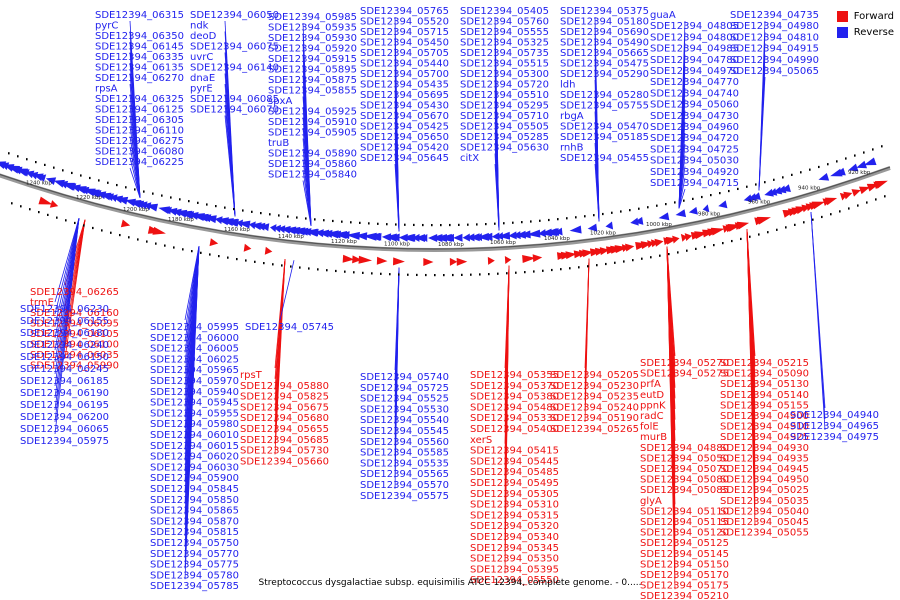 The image size is (900, 600). What do you see at coordinates (514, 548) in the screenshot?
I see `gene-label: SDE12394_05345` at bounding box center [514, 548].